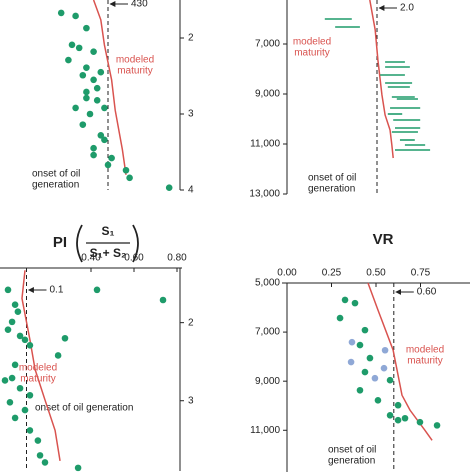  Describe the element at coordinates (264, 194) in the screenshot. I see `y-tick-label: 13,000` at that location.